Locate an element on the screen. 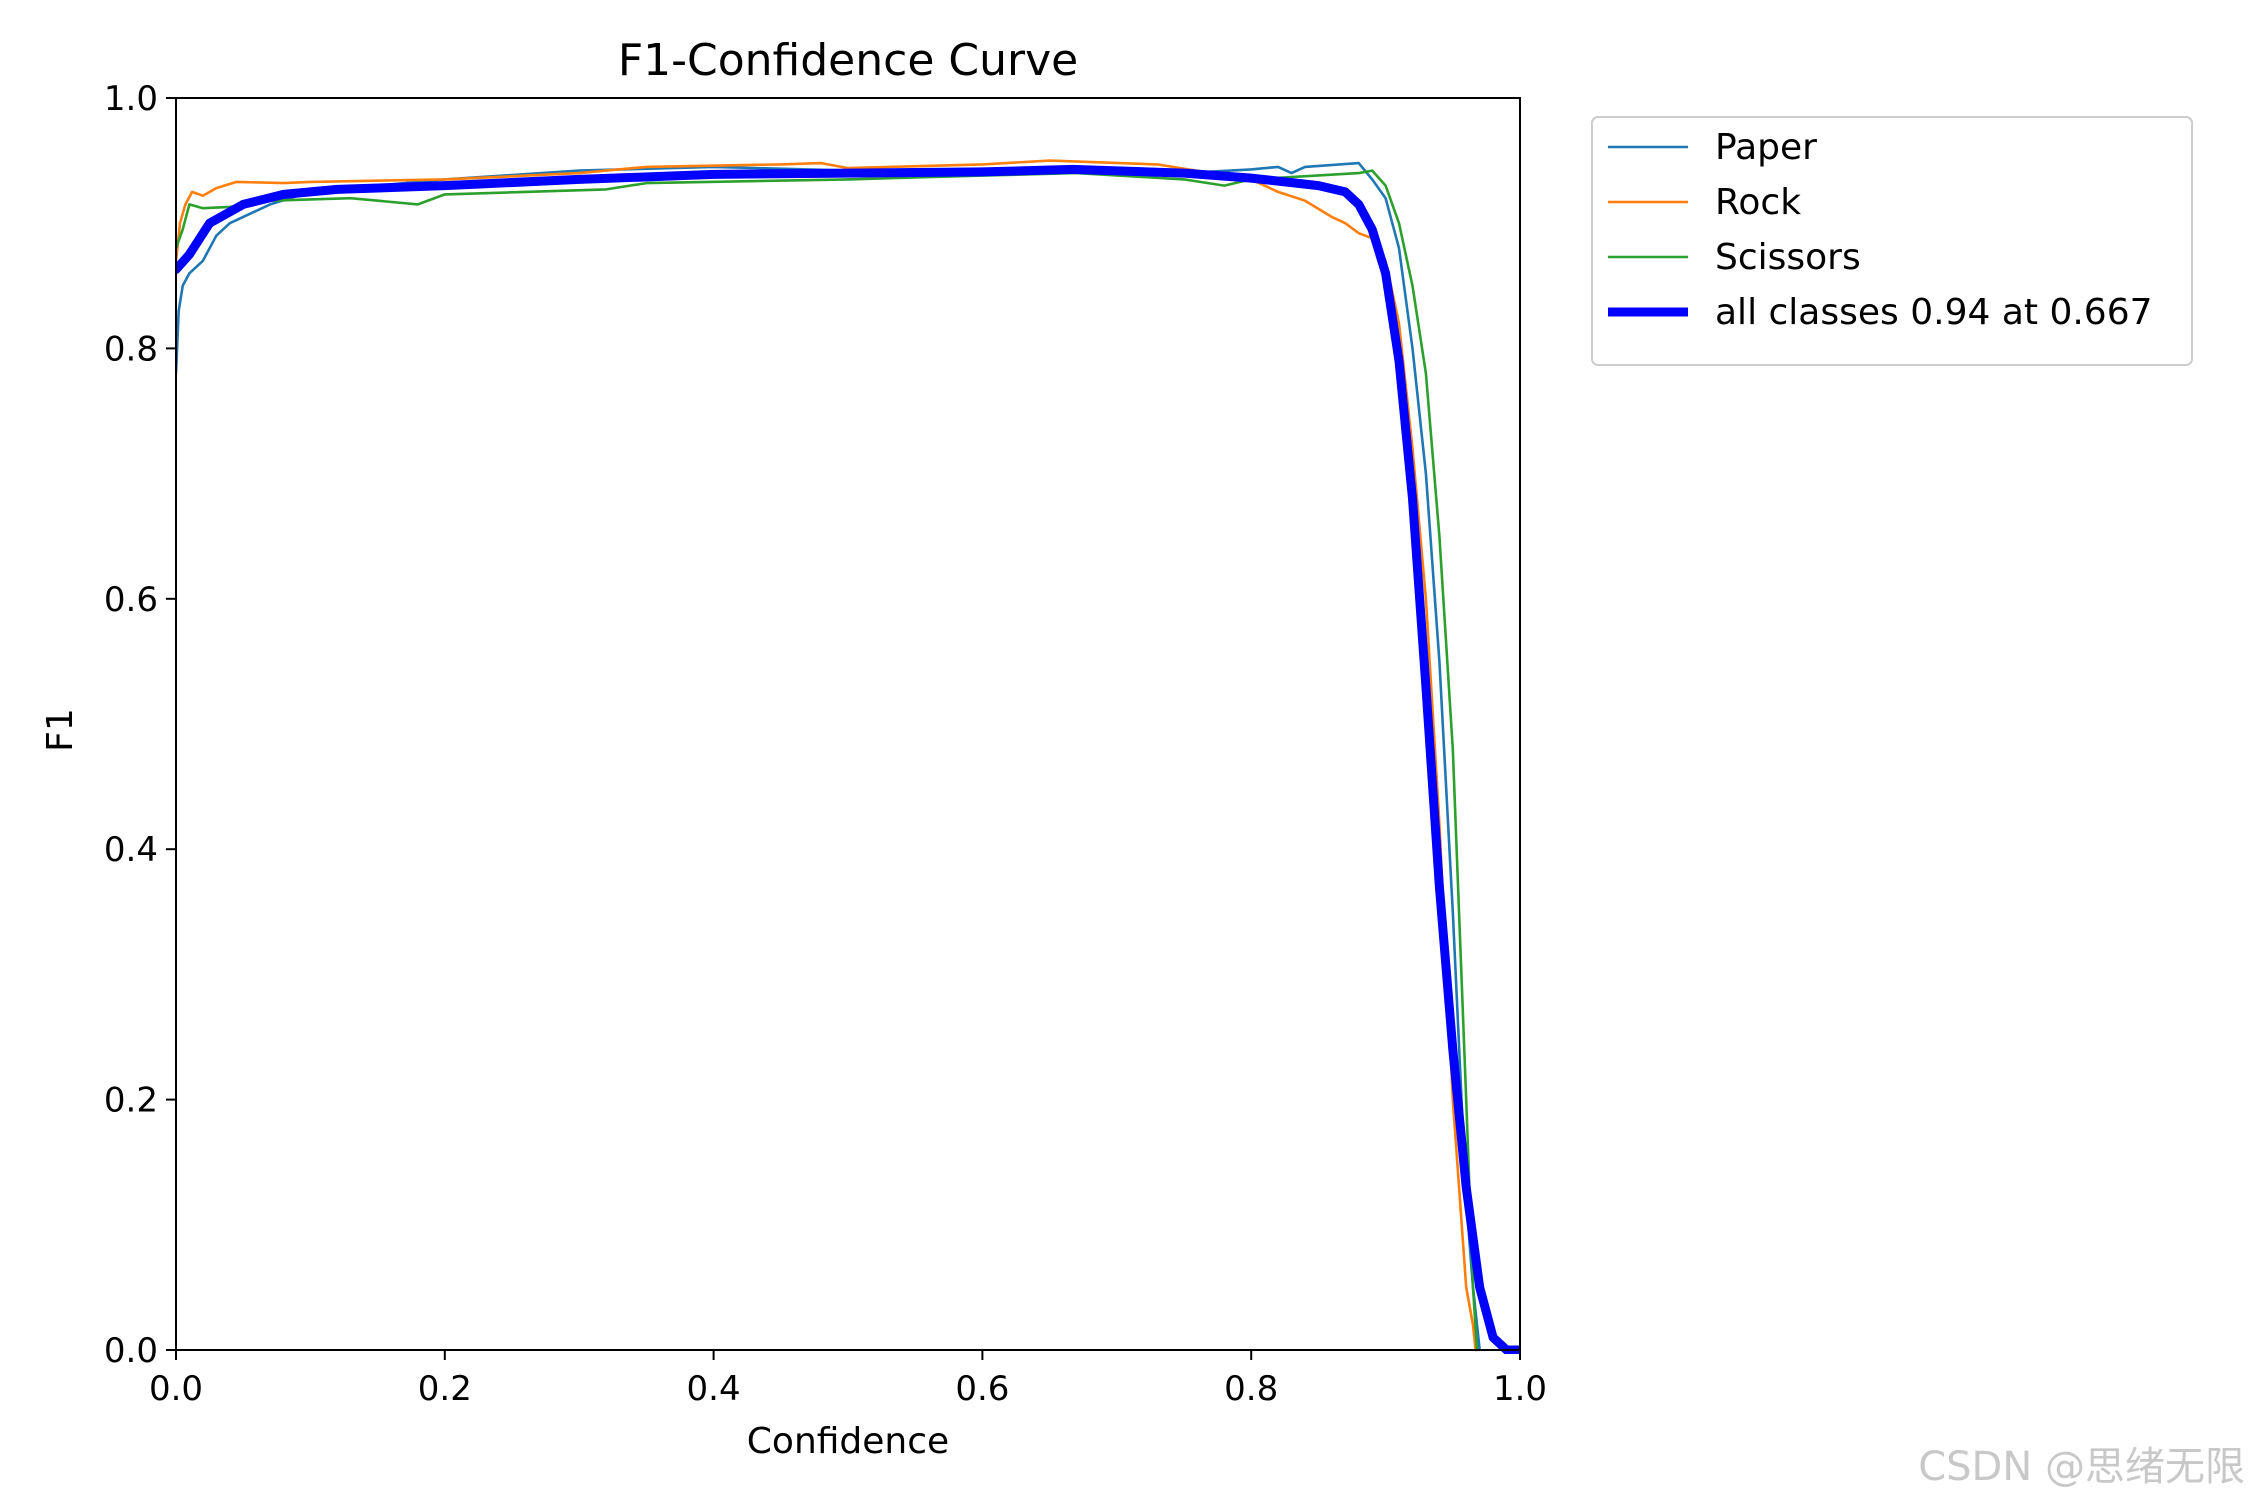  y-tick-label: 0.2 is located at coordinates (131, 1101).